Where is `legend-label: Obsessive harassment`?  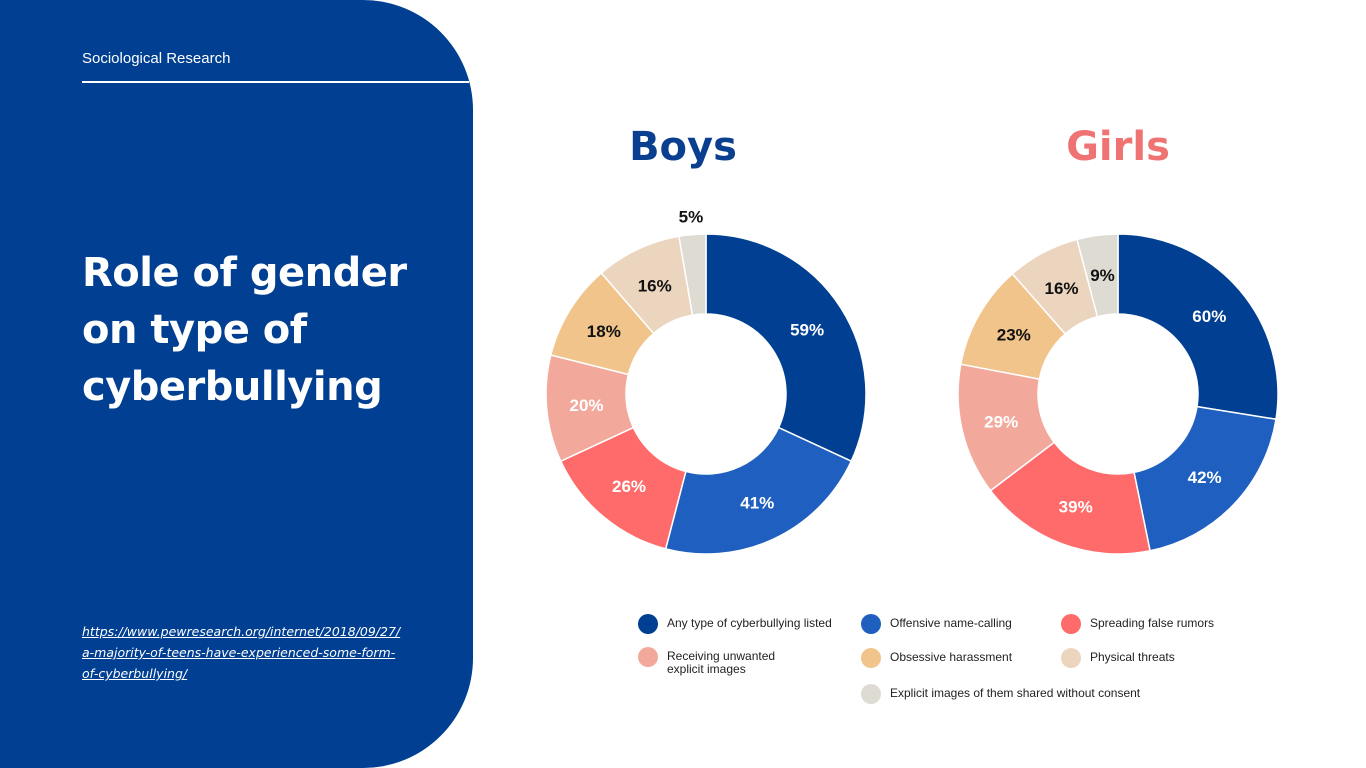
legend-label: Obsessive harassment is located at coordinates (951, 657).